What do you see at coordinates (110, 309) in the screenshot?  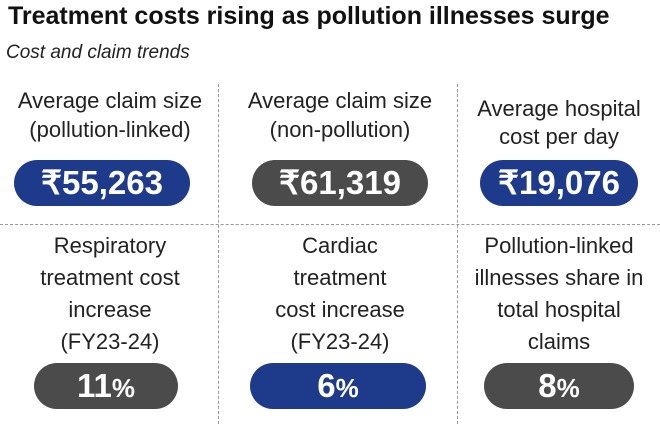 I see `stat-label-line: increase` at bounding box center [110, 309].